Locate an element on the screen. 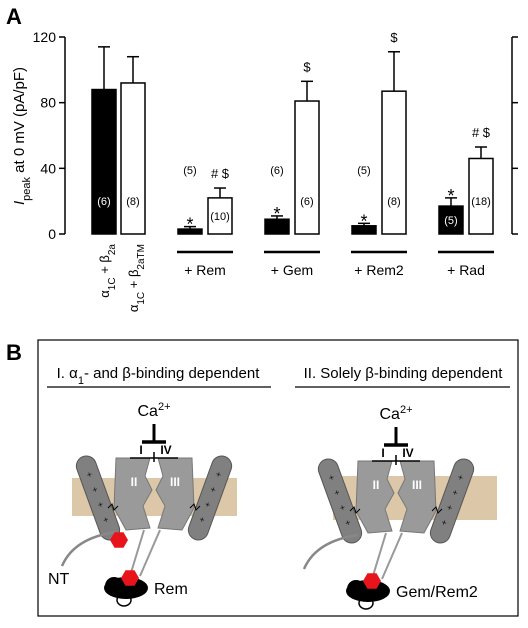 The height and width of the screenshot is (628, 528). panel-label: A is located at coordinates (14, 16).